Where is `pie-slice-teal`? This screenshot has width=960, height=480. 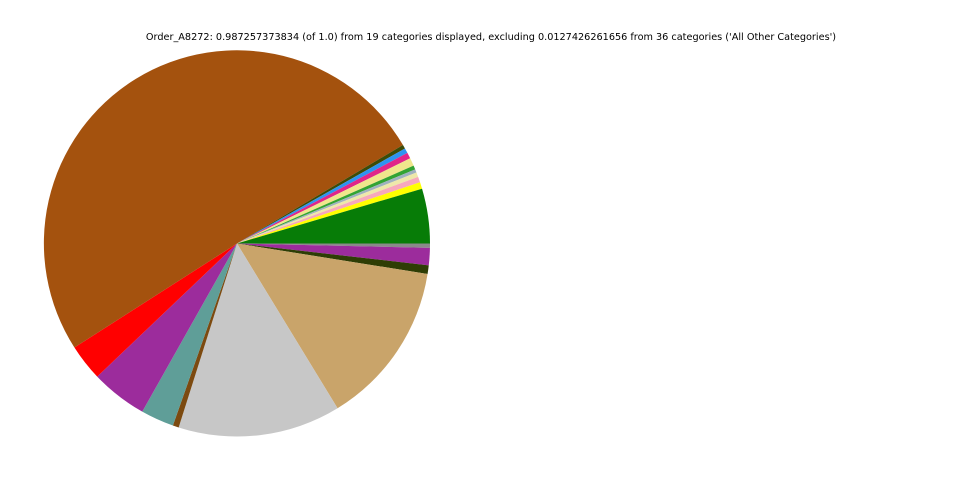
pie-slice-teal is located at coordinates (189, 334).